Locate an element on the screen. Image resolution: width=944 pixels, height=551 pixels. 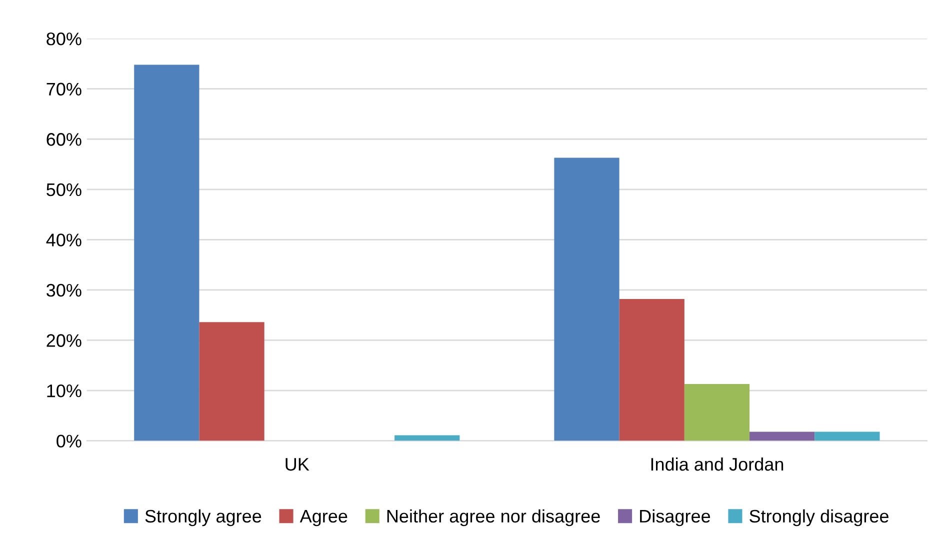
legend-label: Neither agree nor disagree is located at coordinates (493, 517).